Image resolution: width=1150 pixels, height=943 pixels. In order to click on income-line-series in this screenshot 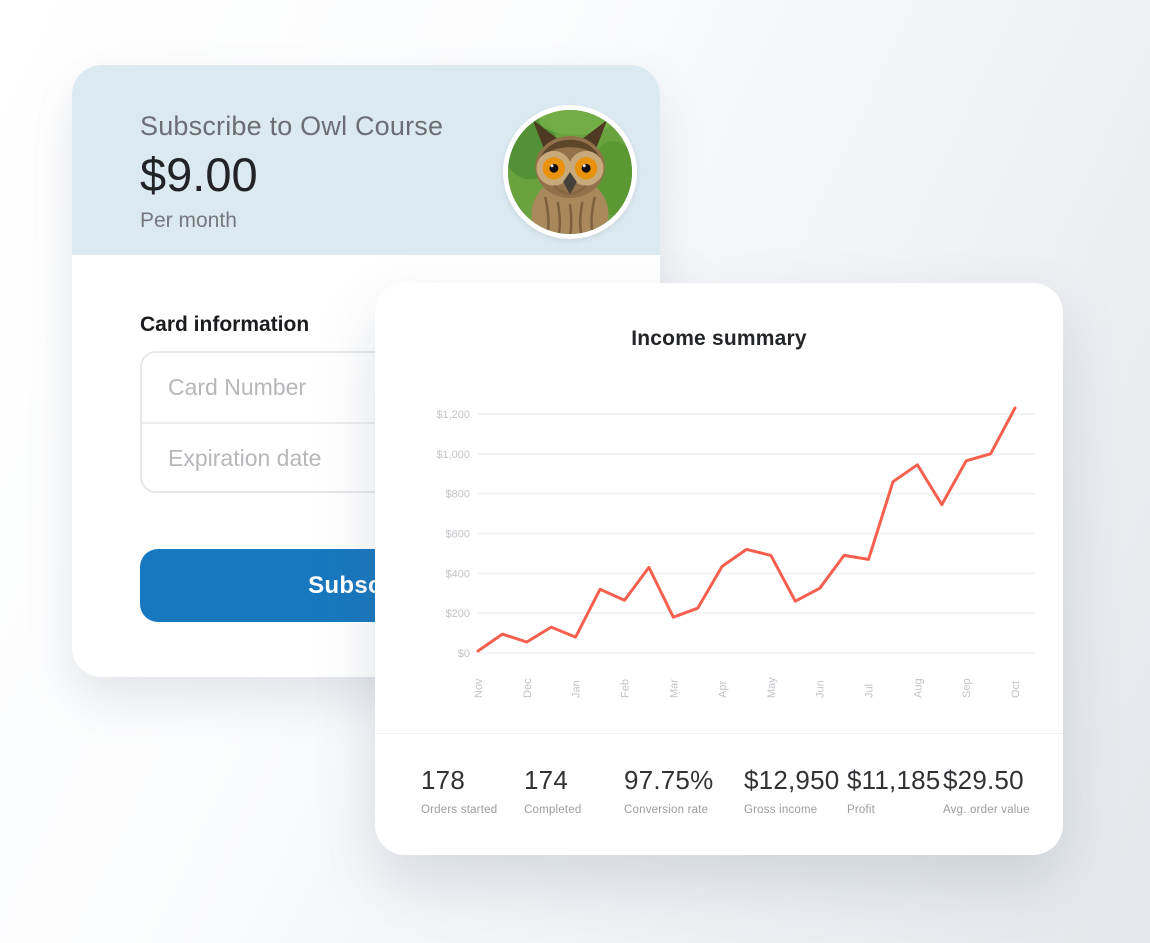, I will do `click(746, 529)`.